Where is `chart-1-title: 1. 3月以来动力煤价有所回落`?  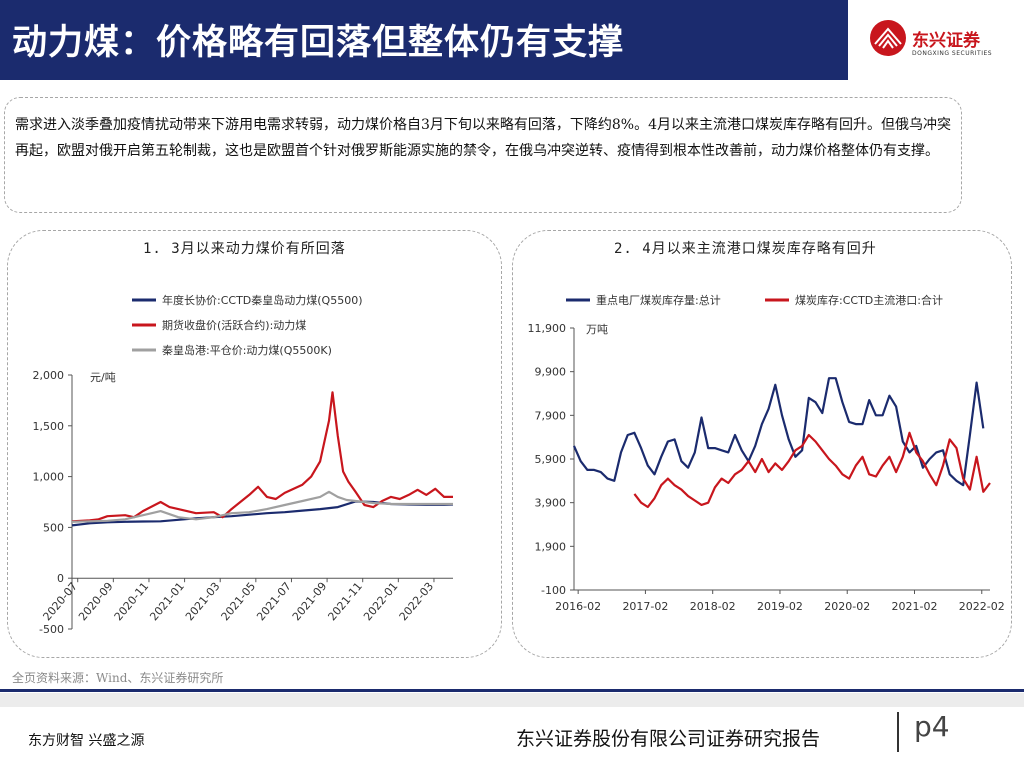
chart-1-title: 1. 3月以来动力煤价有所回落 is located at coordinates (244, 249).